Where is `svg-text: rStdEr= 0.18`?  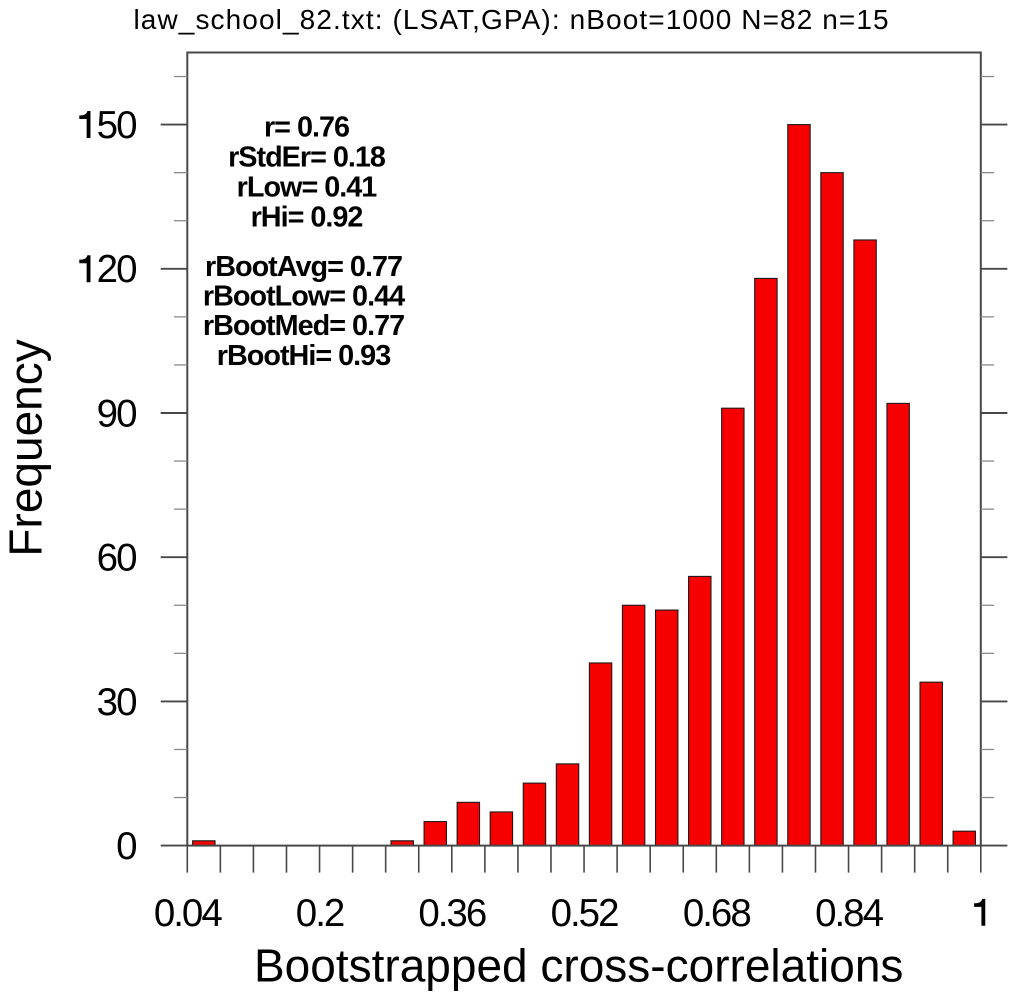
svg-text: rStdEr= 0.18 is located at coordinates (307, 157).